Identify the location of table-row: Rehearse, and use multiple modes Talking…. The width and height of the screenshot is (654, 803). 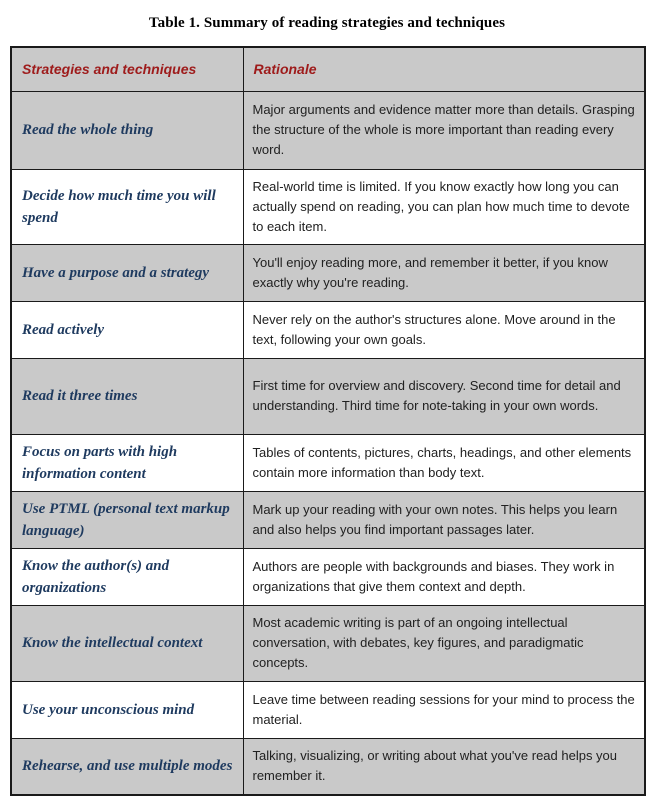
(328, 766).